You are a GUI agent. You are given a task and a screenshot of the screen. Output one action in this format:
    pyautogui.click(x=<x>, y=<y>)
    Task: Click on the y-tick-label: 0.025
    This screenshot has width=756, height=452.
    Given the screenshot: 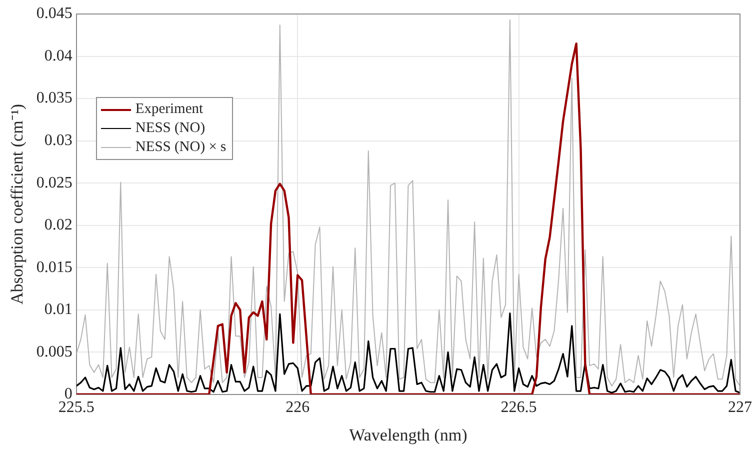 What is the action you would take?
    pyautogui.click(x=54, y=183)
    